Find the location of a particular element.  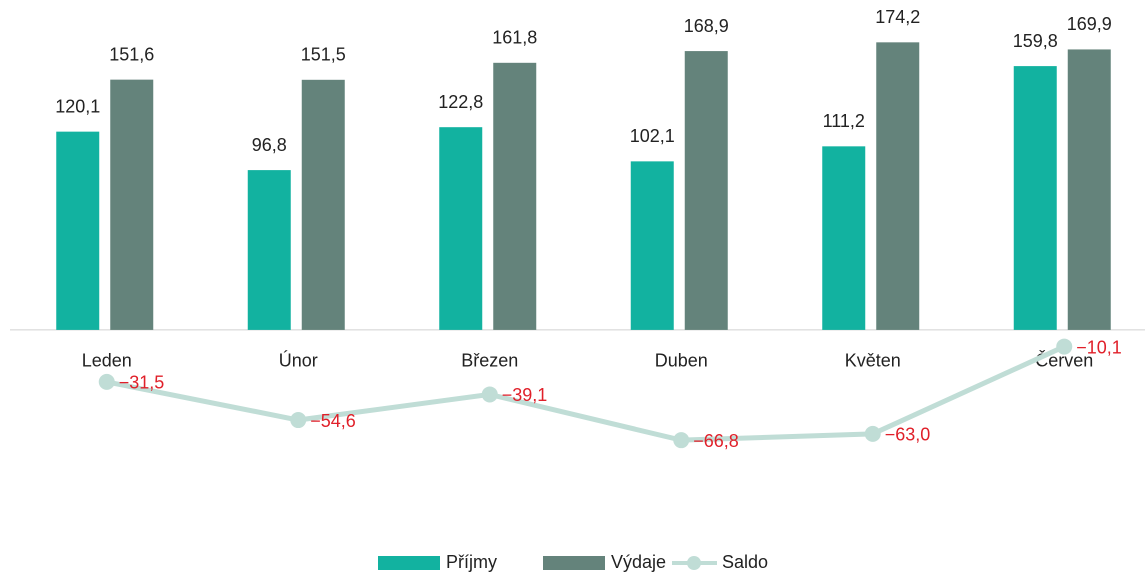

bar-value-label: 122,8 is located at coordinates (460, 102).